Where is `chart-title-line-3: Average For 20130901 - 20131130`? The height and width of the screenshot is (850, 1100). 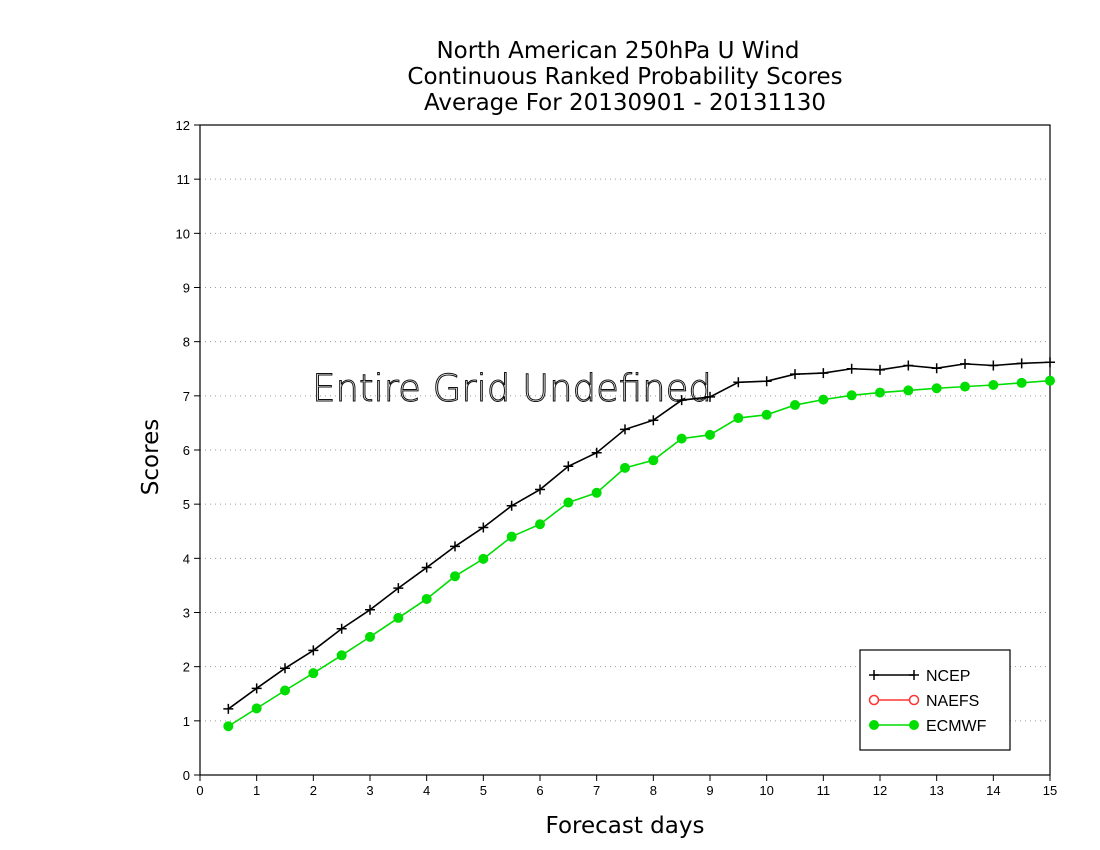 chart-title-line-3: Average For 20130901 - 20131130 is located at coordinates (625, 103).